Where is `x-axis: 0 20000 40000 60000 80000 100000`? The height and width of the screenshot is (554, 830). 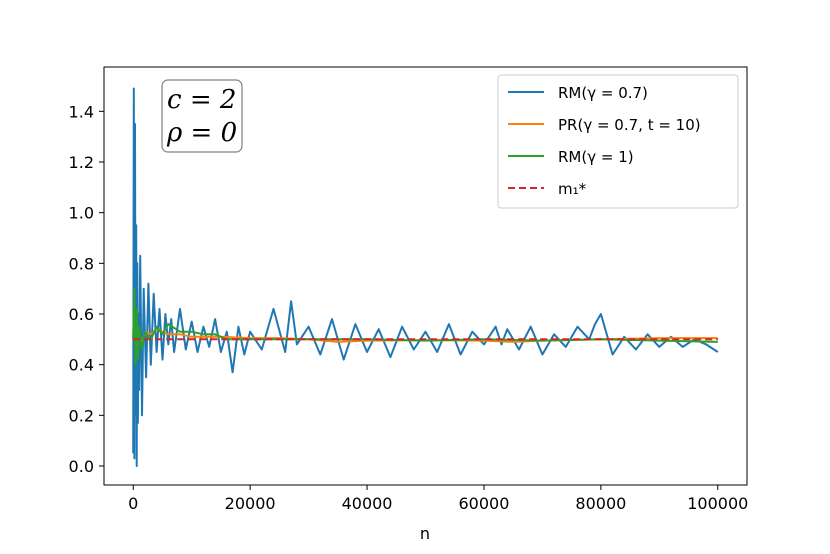 x-axis: 0 20000 40000 60000 80000 100000 is located at coordinates (438, 499).